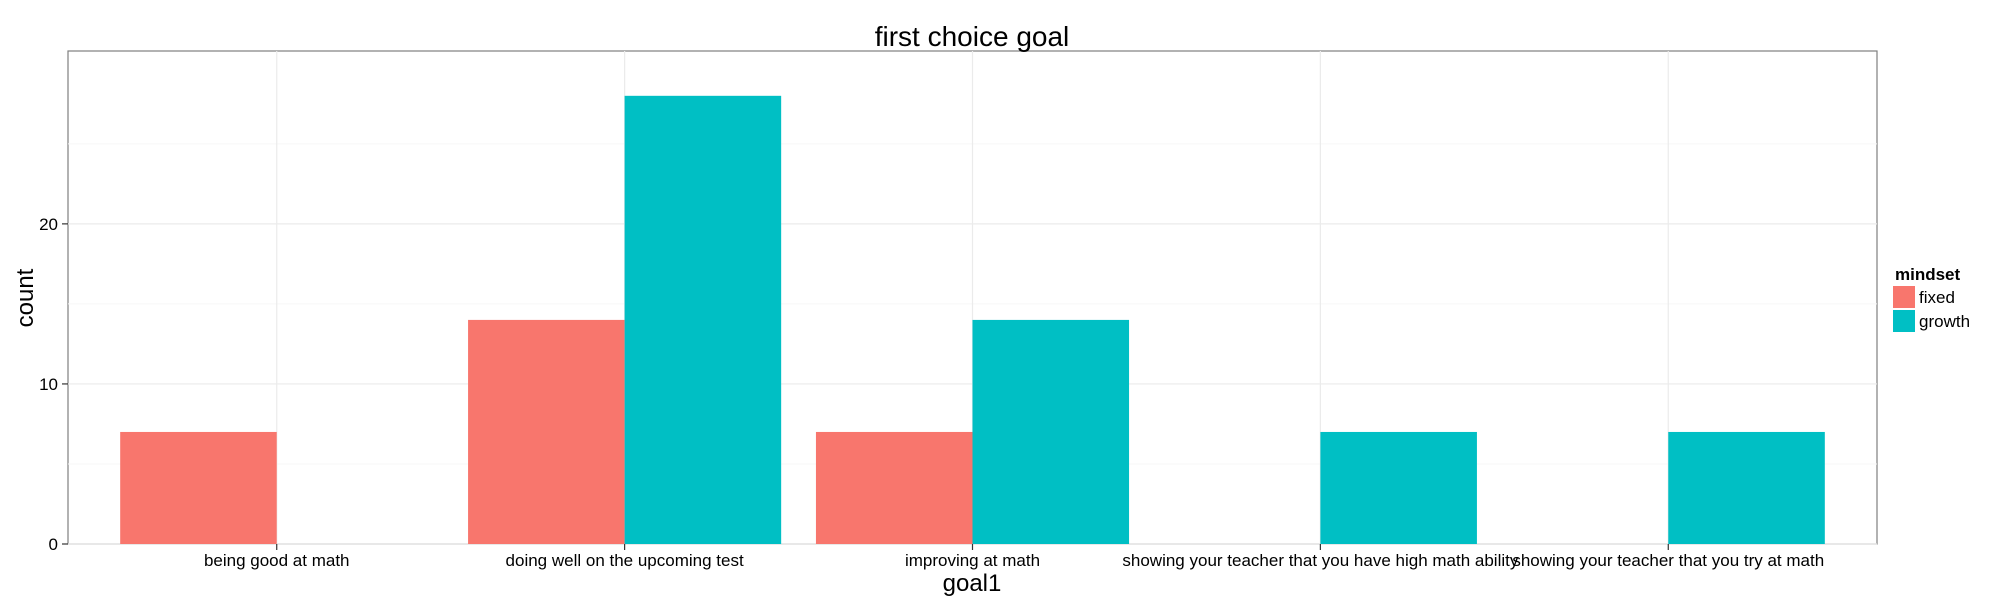 The width and height of the screenshot is (2000, 600). What do you see at coordinates (972, 36) in the screenshot?
I see `chart-title: first choice goal` at bounding box center [972, 36].